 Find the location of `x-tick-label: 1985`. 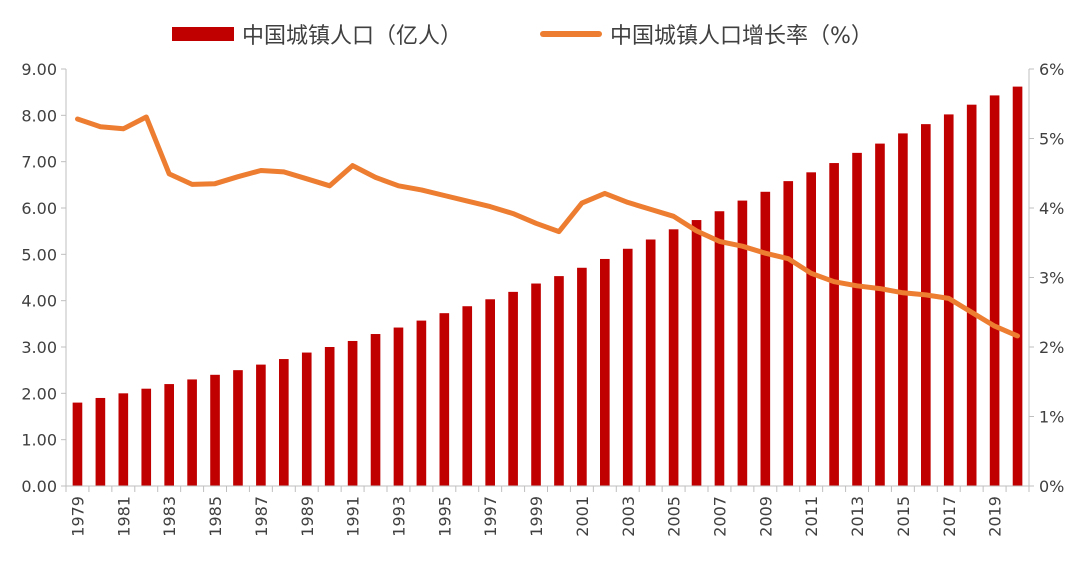

x-tick-label: 1985 is located at coordinates (215, 516).